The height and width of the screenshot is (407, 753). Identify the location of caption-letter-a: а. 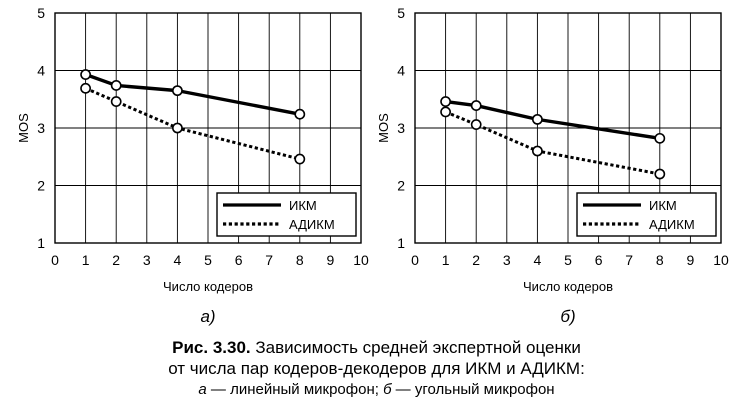
(202, 389).